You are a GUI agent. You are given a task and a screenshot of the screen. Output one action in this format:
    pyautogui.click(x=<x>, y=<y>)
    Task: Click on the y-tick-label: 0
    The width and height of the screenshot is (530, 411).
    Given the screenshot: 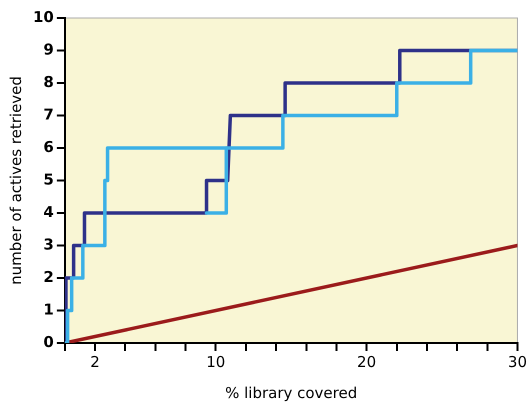 What is the action you would take?
    pyautogui.click(x=48, y=341)
    